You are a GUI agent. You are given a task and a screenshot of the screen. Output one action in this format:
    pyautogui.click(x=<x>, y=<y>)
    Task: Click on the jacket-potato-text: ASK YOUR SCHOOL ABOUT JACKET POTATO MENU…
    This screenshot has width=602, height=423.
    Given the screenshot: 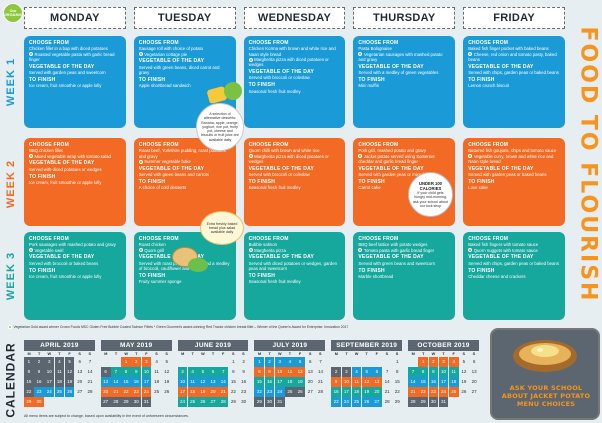 What is the action you would take?
    pyautogui.click(x=546, y=396)
    